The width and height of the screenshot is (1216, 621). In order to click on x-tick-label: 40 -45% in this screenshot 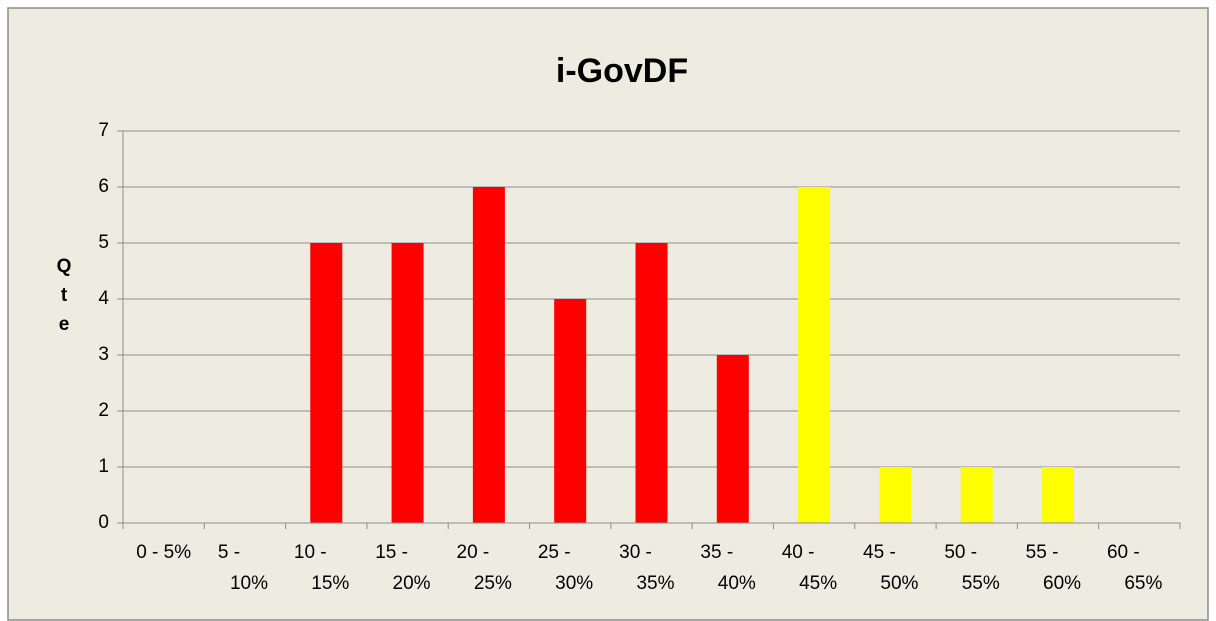, I will do `click(809, 568)`.